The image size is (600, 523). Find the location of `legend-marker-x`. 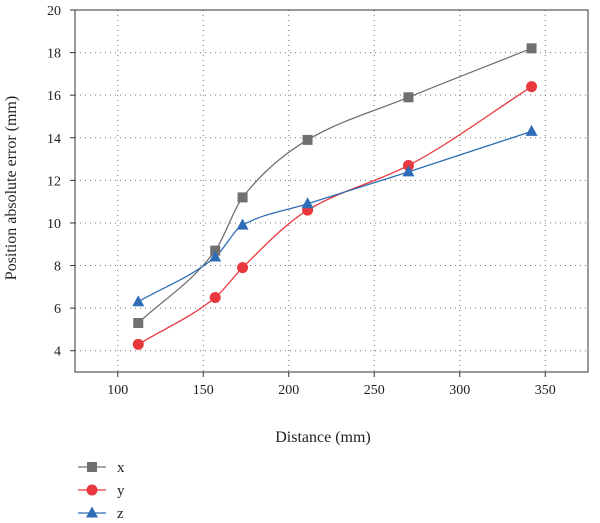

legend-marker-x is located at coordinates (92, 467).